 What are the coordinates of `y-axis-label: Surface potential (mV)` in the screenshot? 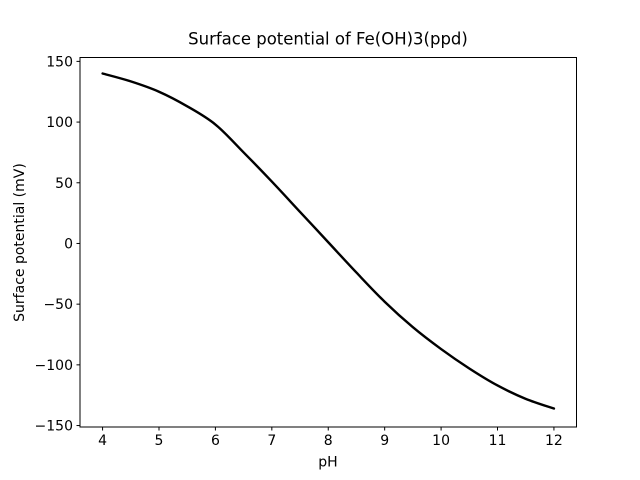 It's located at (20, 242).